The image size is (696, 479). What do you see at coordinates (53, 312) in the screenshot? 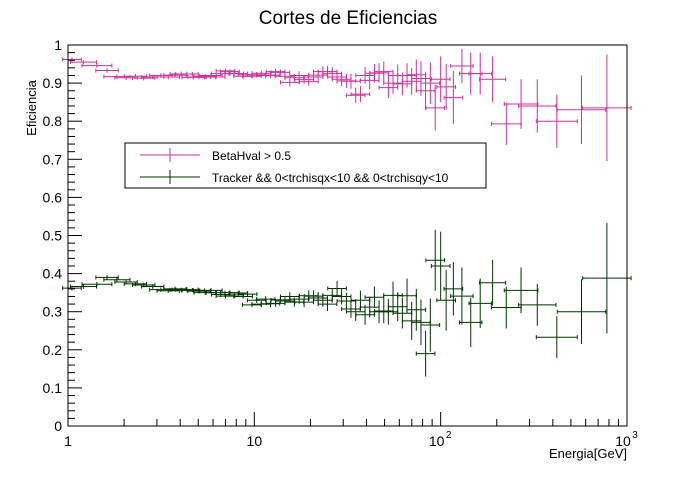
I see `y-tick-label: 0.3` at bounding box center [53, 312].